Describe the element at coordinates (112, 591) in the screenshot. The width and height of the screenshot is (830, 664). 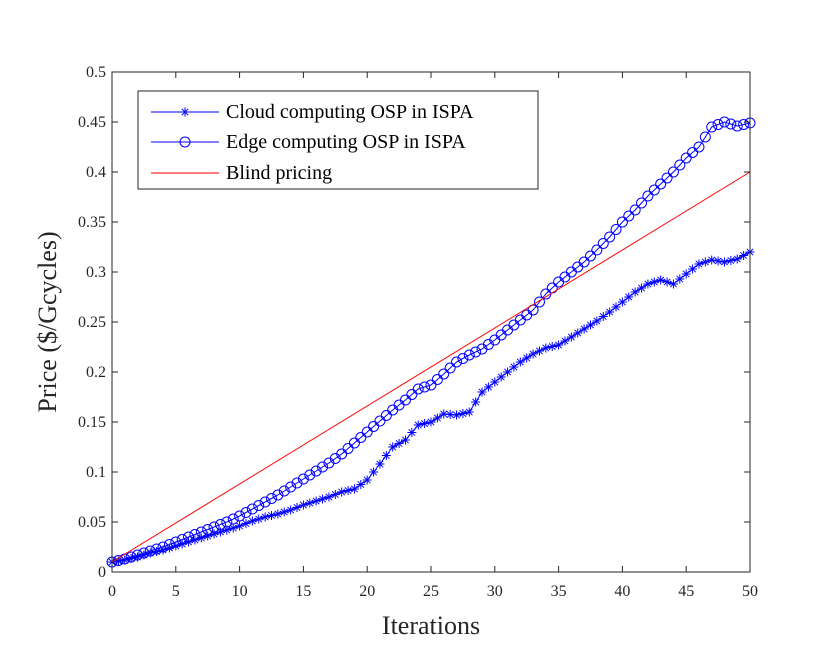
I see `x-tick-label: 0` at that location.